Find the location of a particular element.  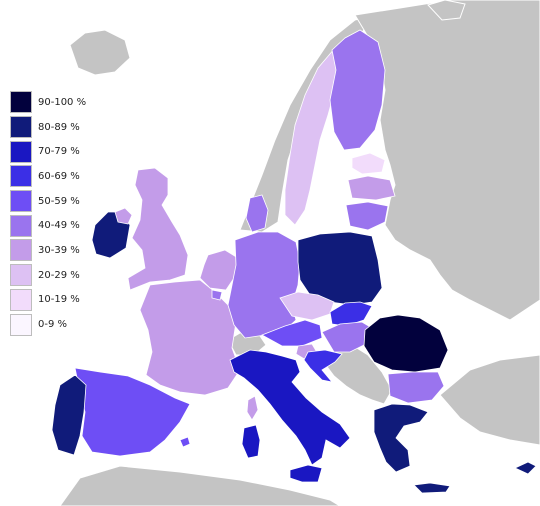

balearic is located at coordinates (185, 442).